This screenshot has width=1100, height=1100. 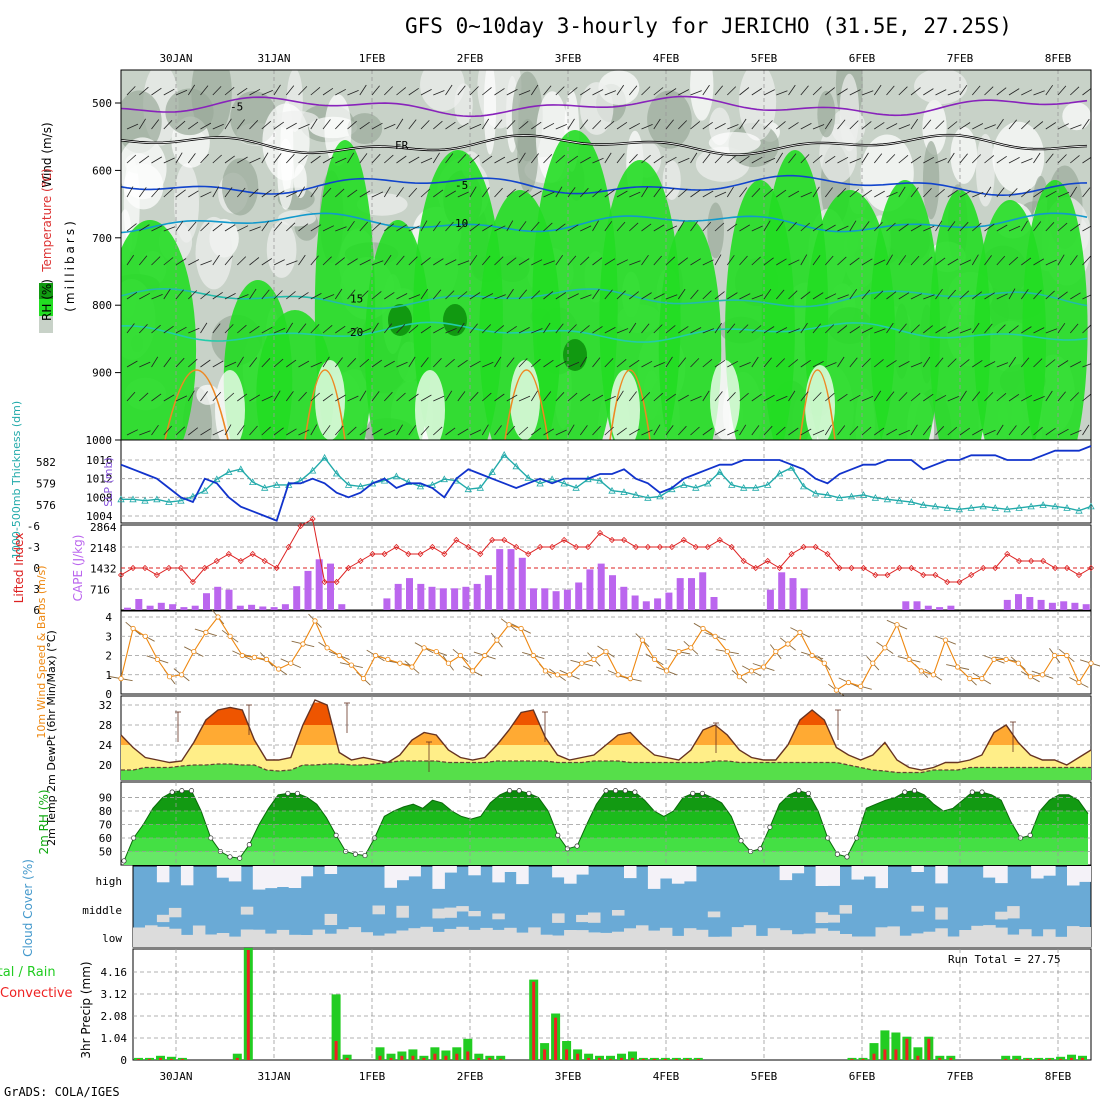 I want to click on date-label-top: 3FEB, so click(x=568, y=58).